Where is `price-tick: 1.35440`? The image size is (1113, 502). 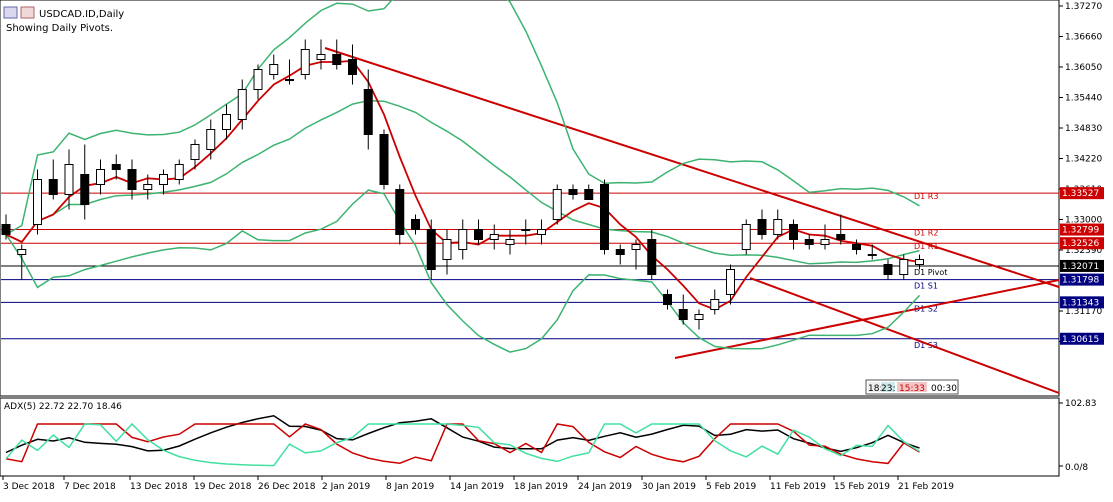 price-tick: 1.35440 is located at coordinates (1083, 99).